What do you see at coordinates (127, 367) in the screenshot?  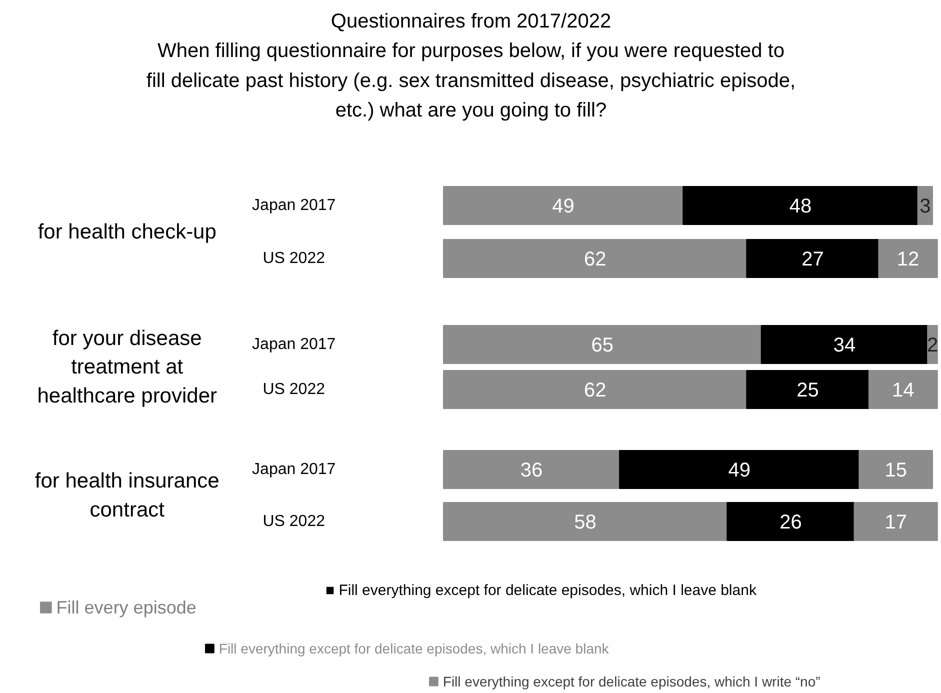 I see `text: for your disease treatment at healthcare provider` at bounding box center [127, 367].